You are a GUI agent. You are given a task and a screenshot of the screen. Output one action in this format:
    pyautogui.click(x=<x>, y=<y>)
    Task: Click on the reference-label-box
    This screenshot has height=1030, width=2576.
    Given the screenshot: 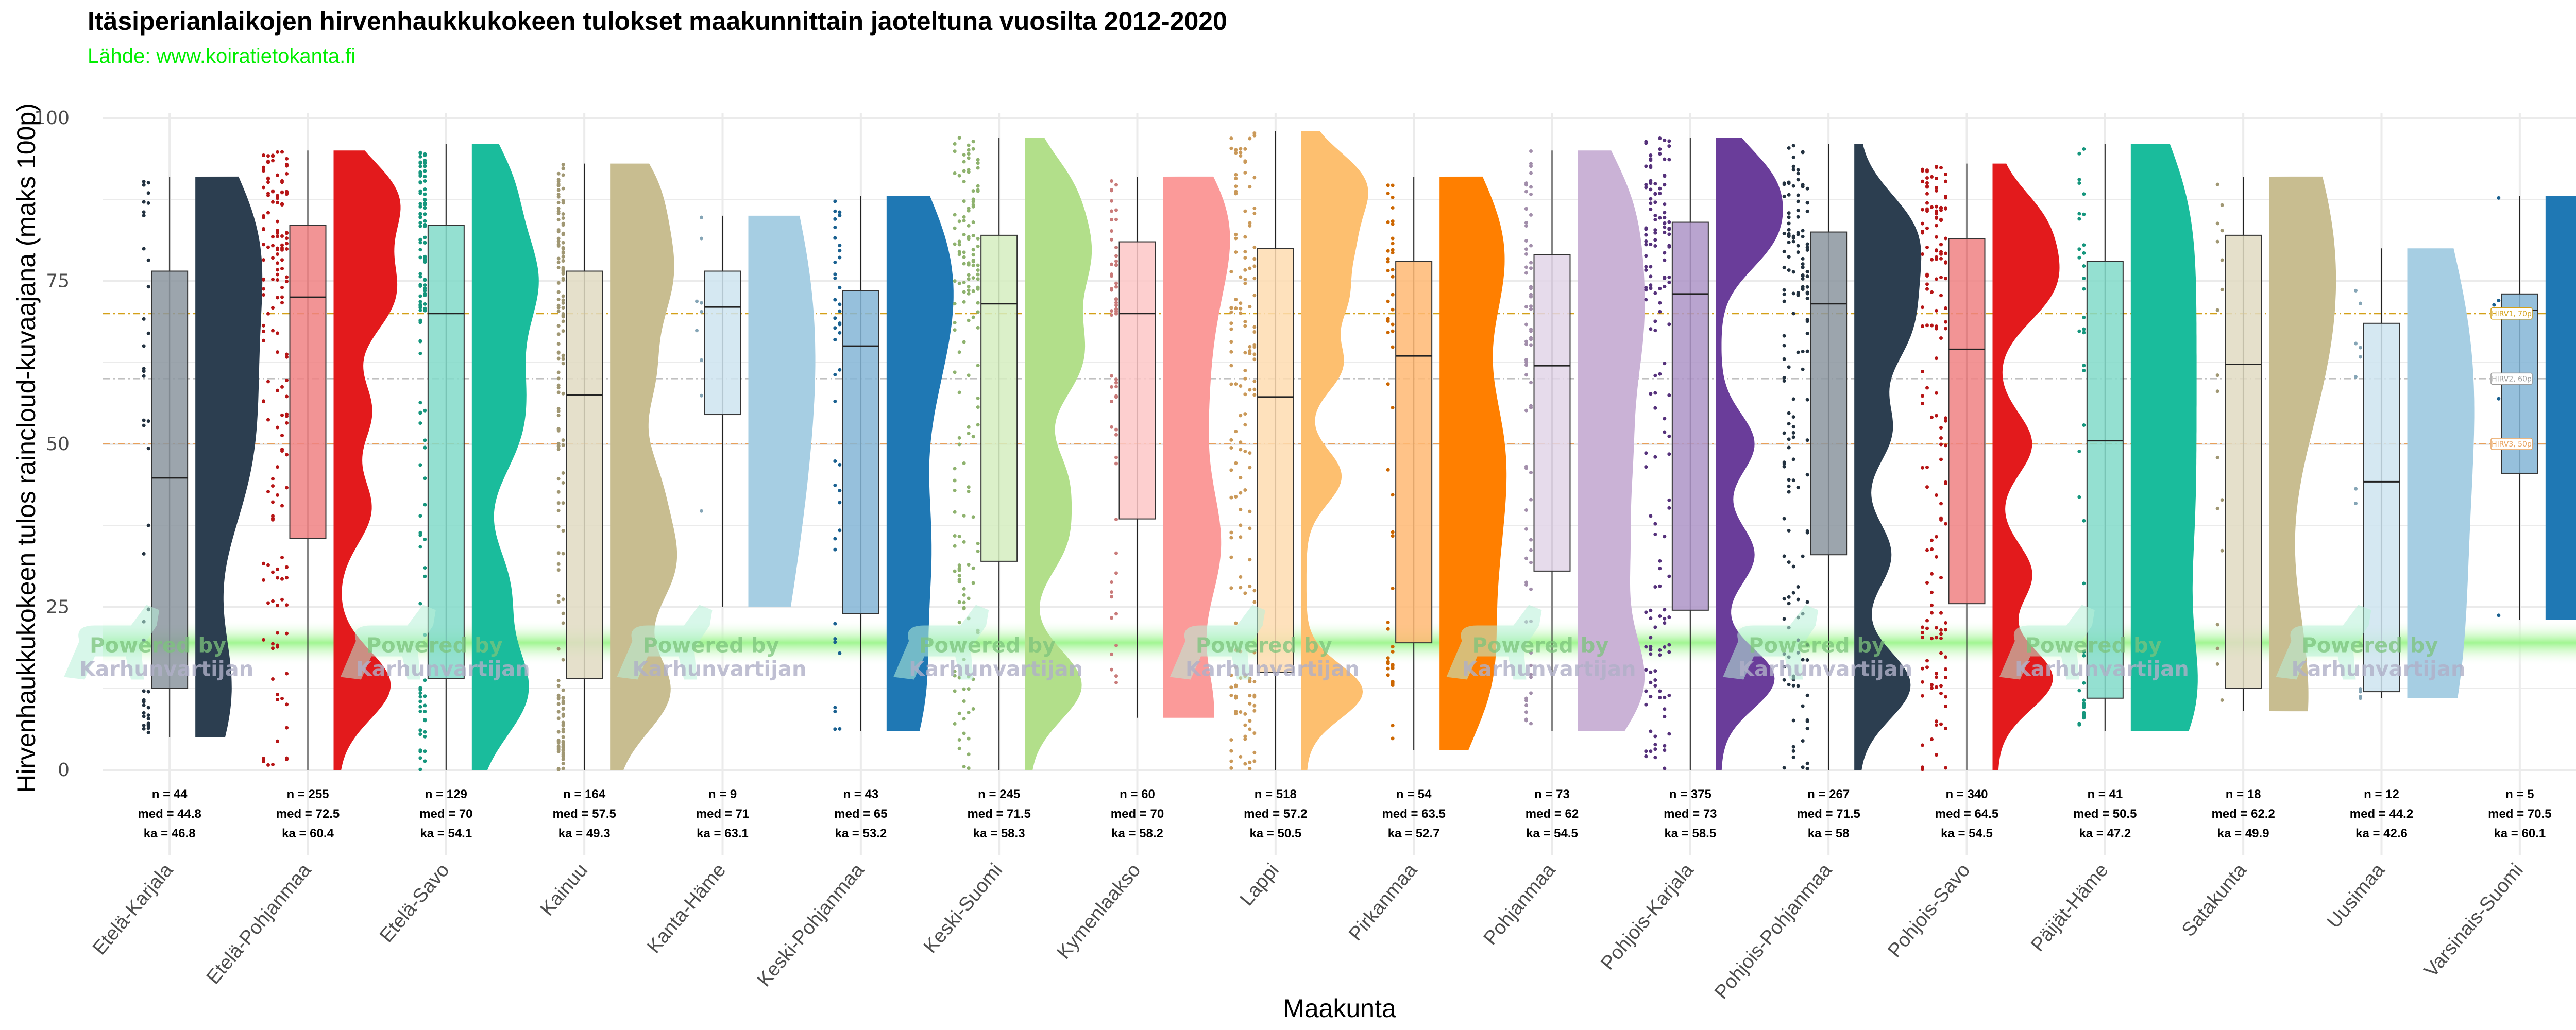 What is the action you would take?
    pyautogui.click(x=2511, y=444)
    